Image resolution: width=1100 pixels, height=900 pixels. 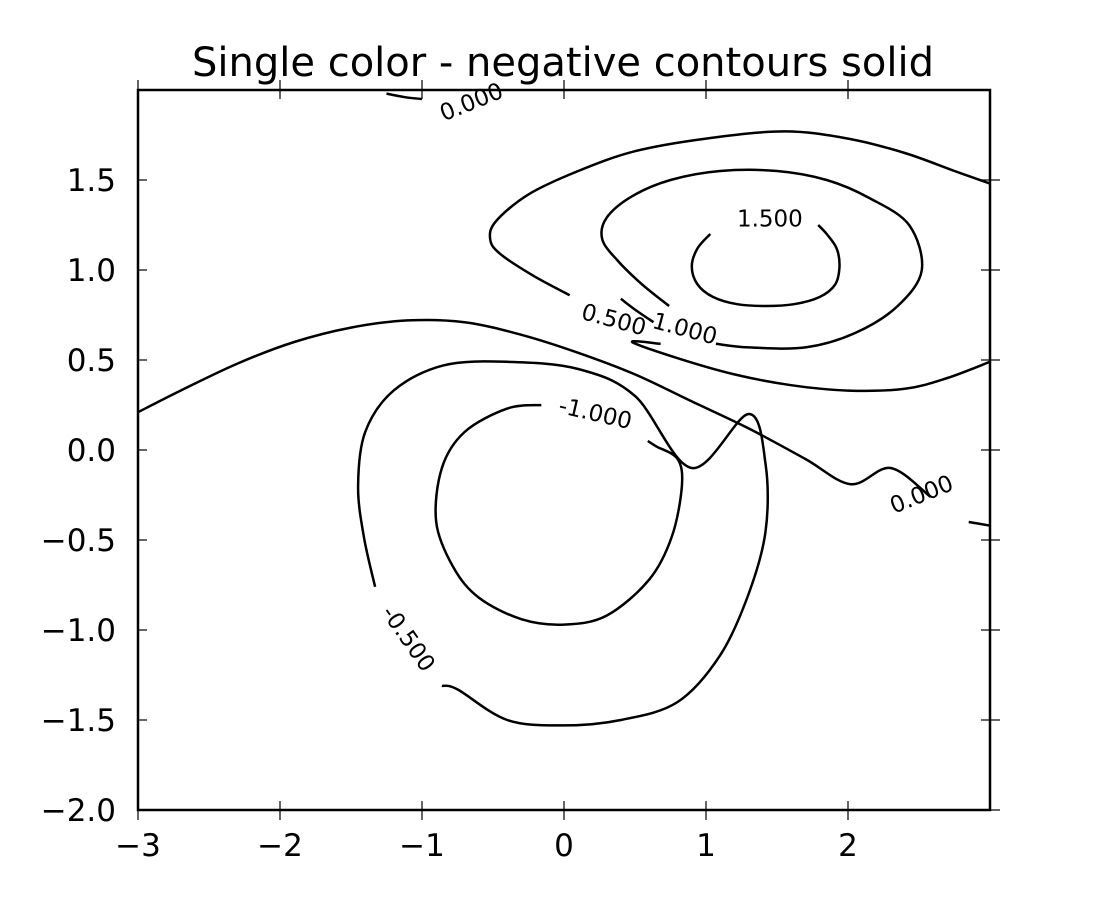 I want to click on y-tick-label-6: −1.5, so click(x=78, y=721).